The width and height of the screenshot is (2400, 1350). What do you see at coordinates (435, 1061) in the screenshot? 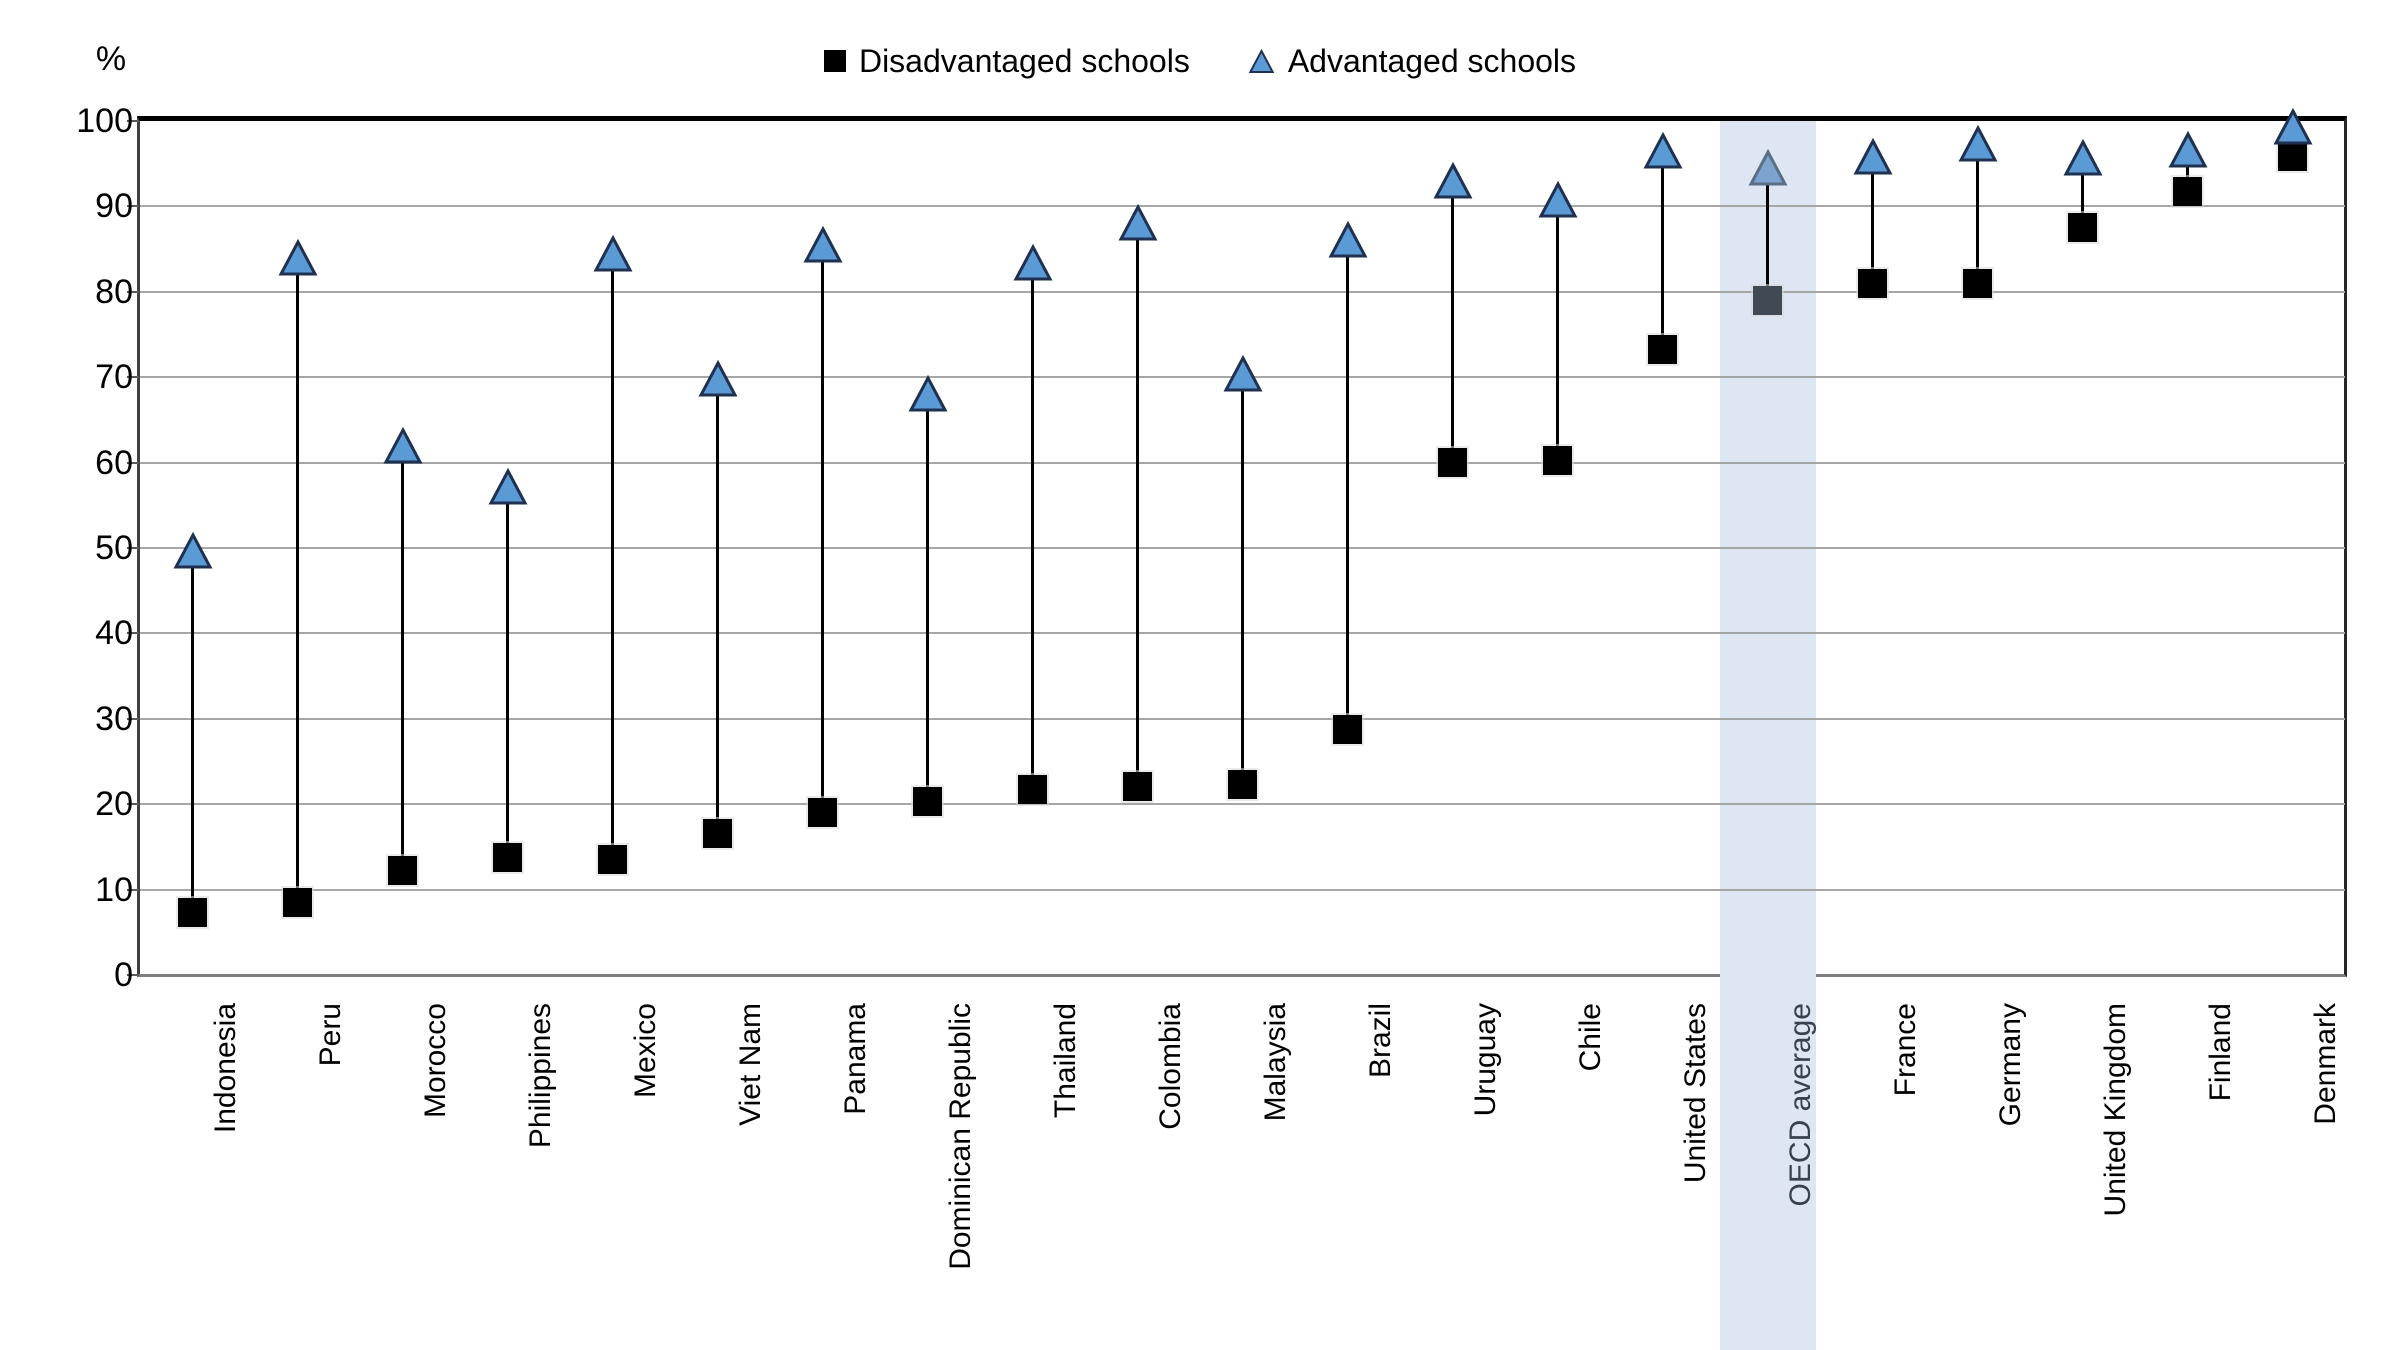
I see `x-axis-label: Morocco` at bounding box center [435, 1061].